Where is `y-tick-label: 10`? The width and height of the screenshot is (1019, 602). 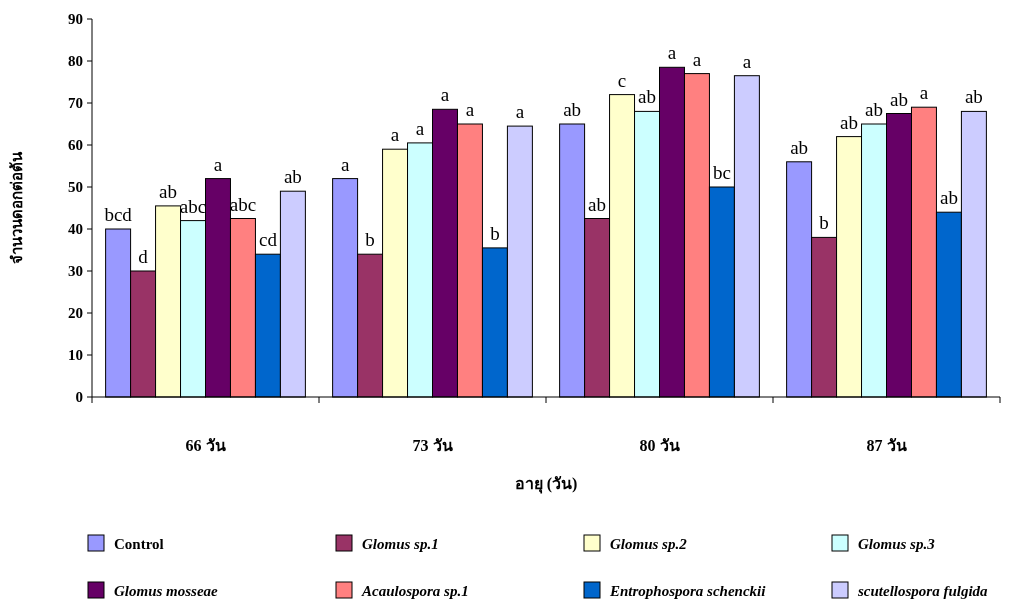 y-tick-label: 10 is located at coordinates (75, 355).